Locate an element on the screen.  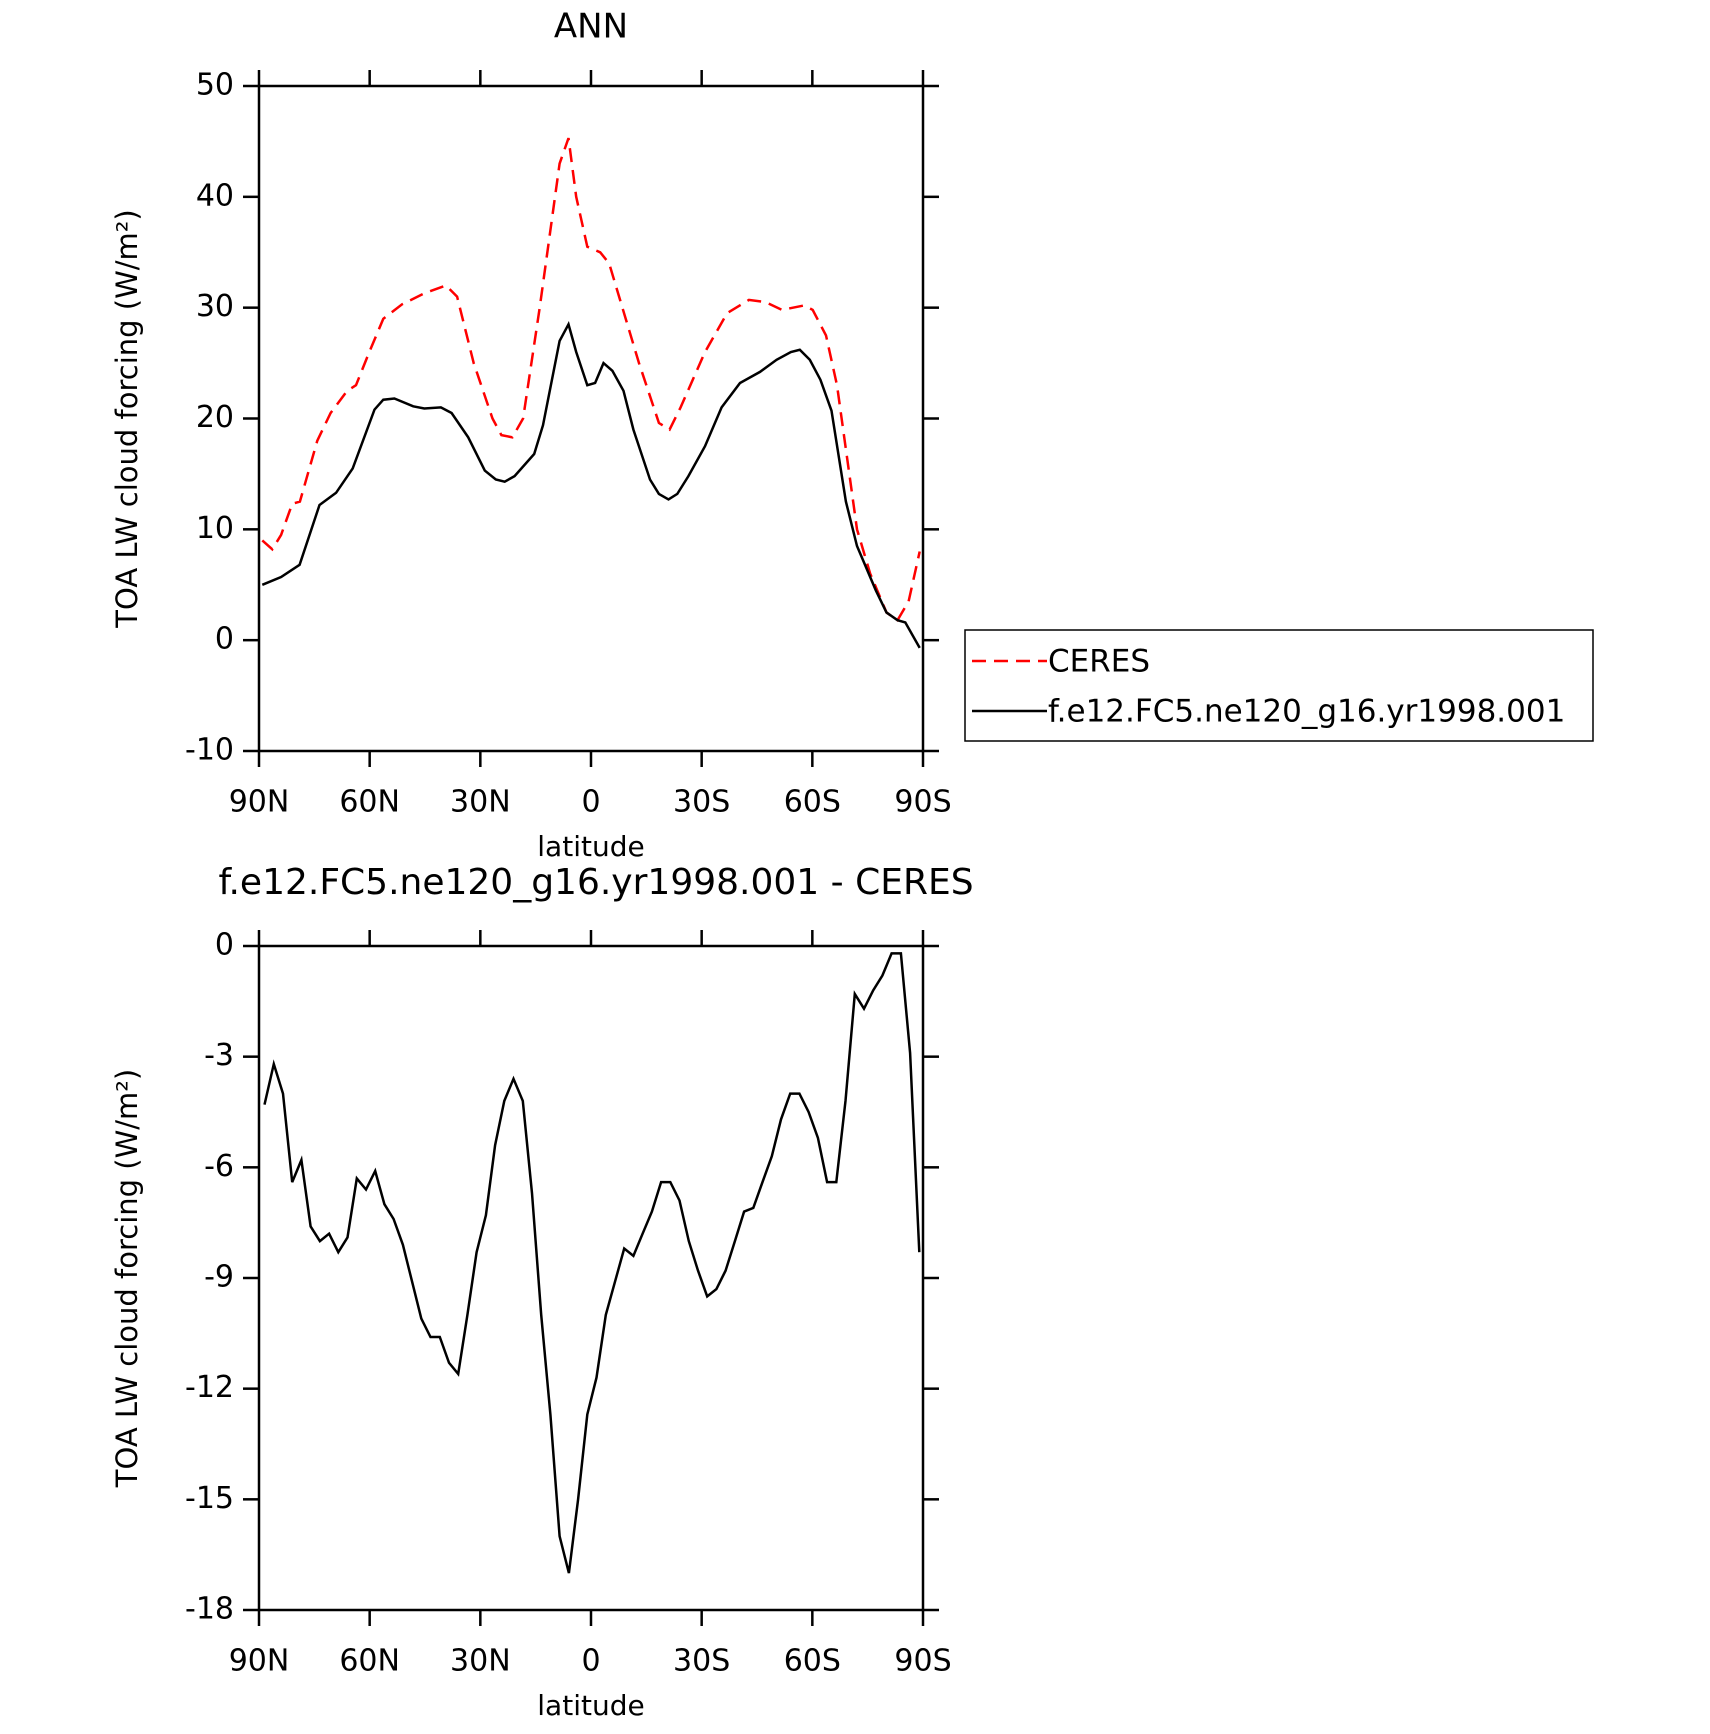
y-tick-label: 20 is located at coordinates (215, 417).